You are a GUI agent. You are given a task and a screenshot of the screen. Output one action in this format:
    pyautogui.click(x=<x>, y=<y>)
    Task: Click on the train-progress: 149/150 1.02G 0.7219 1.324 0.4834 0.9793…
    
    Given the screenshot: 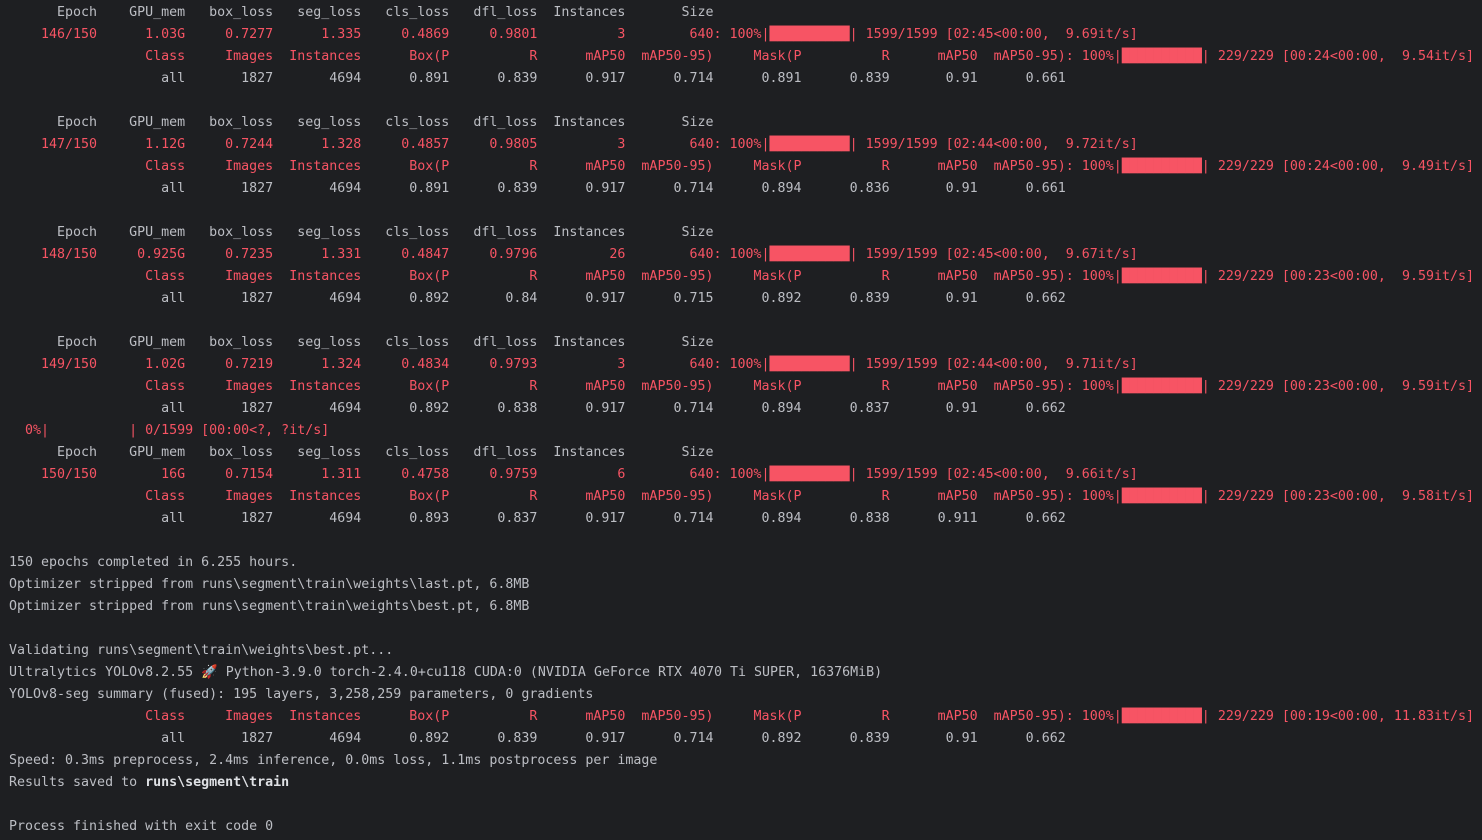 What is the action you would take?
    pyautogui.click(x=573, y=364)
    